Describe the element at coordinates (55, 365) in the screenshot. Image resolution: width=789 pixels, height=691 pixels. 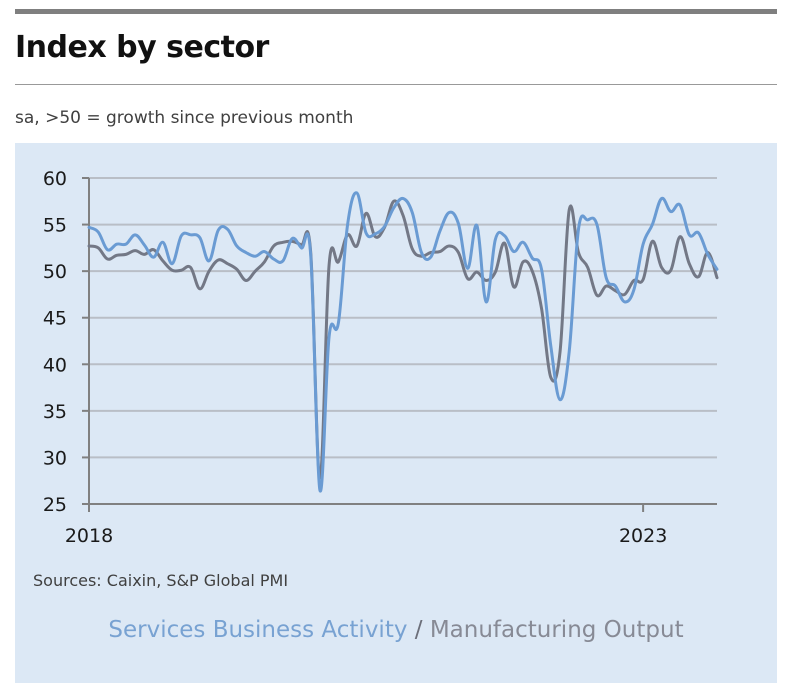
I see `y-tick-label-40: 40` at that location.